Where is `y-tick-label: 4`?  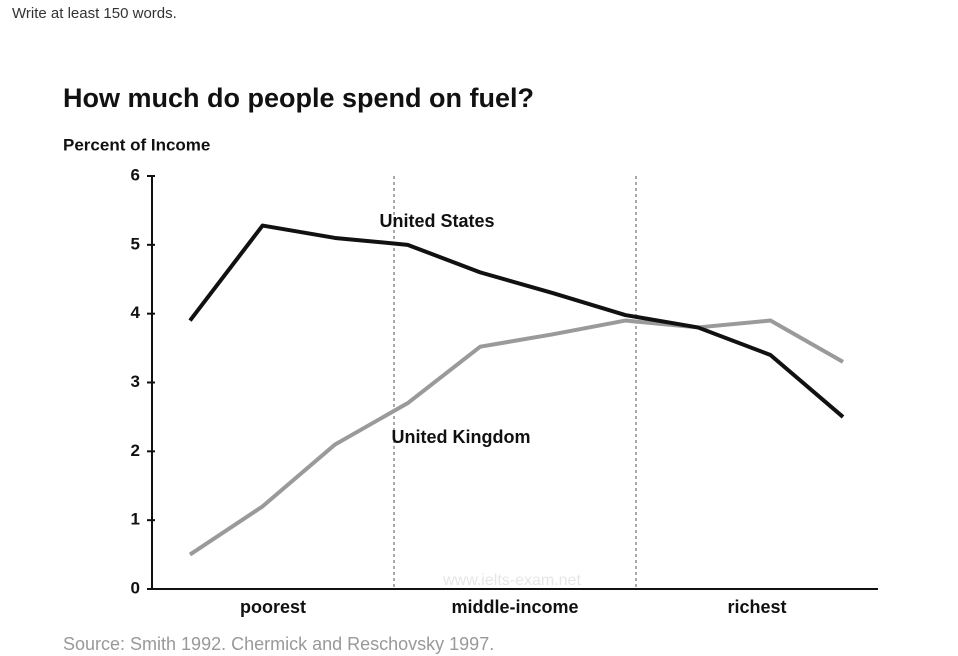 y-tick-label: 4 is located at coordinates (136, 312).